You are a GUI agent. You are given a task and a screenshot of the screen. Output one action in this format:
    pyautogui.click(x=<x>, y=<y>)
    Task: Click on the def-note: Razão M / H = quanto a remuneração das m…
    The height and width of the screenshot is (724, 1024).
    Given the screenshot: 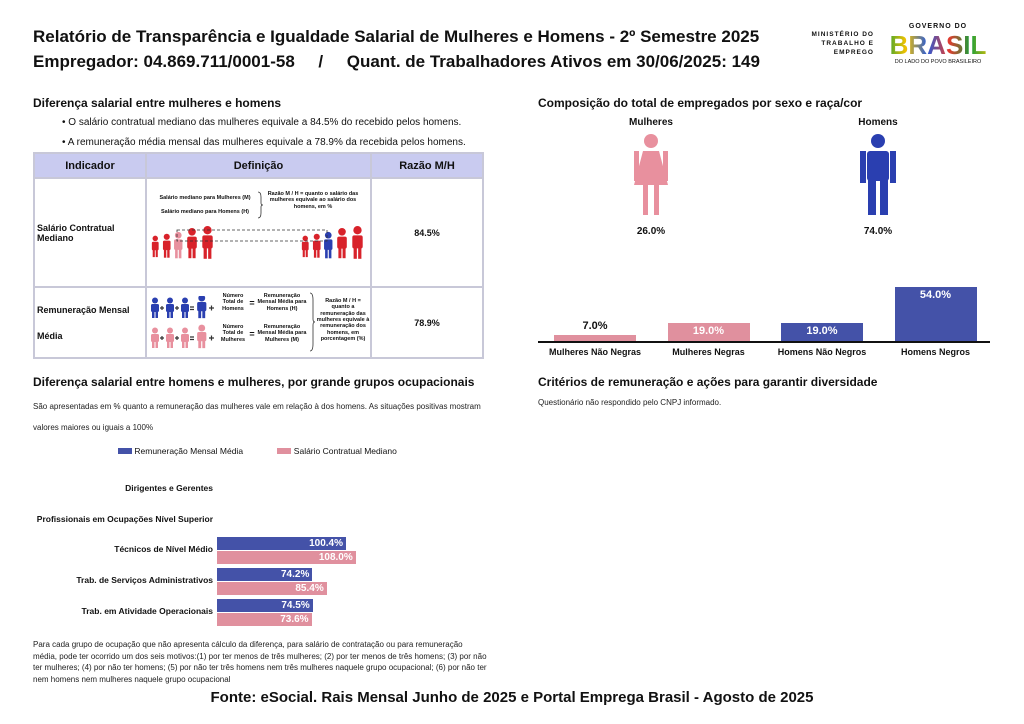 What is the action you would take?
    pyautogui.click(x=343, y=320)
    